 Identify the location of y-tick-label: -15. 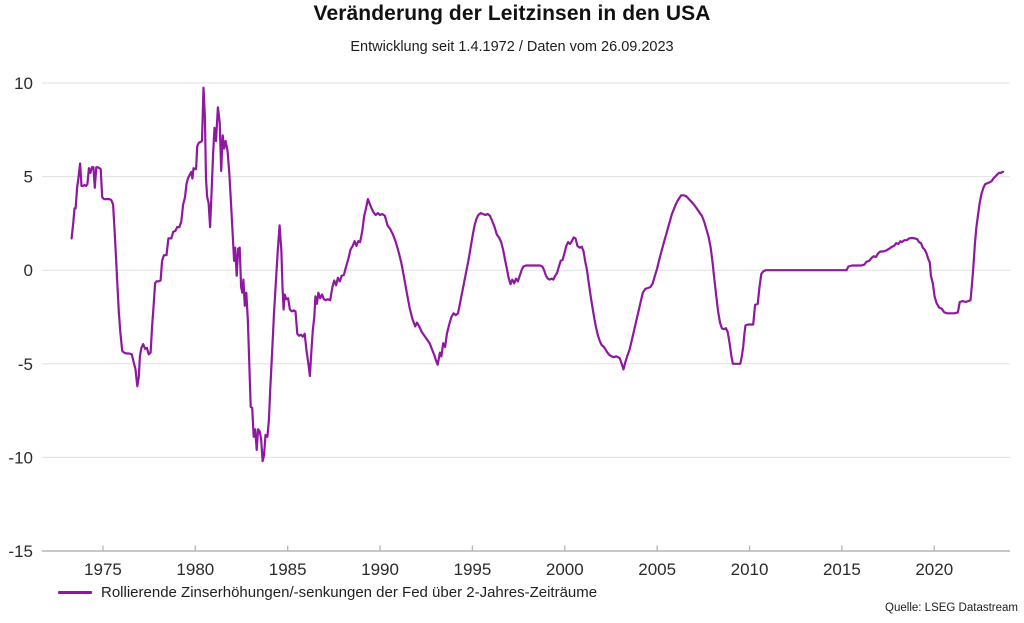
(20, 551).